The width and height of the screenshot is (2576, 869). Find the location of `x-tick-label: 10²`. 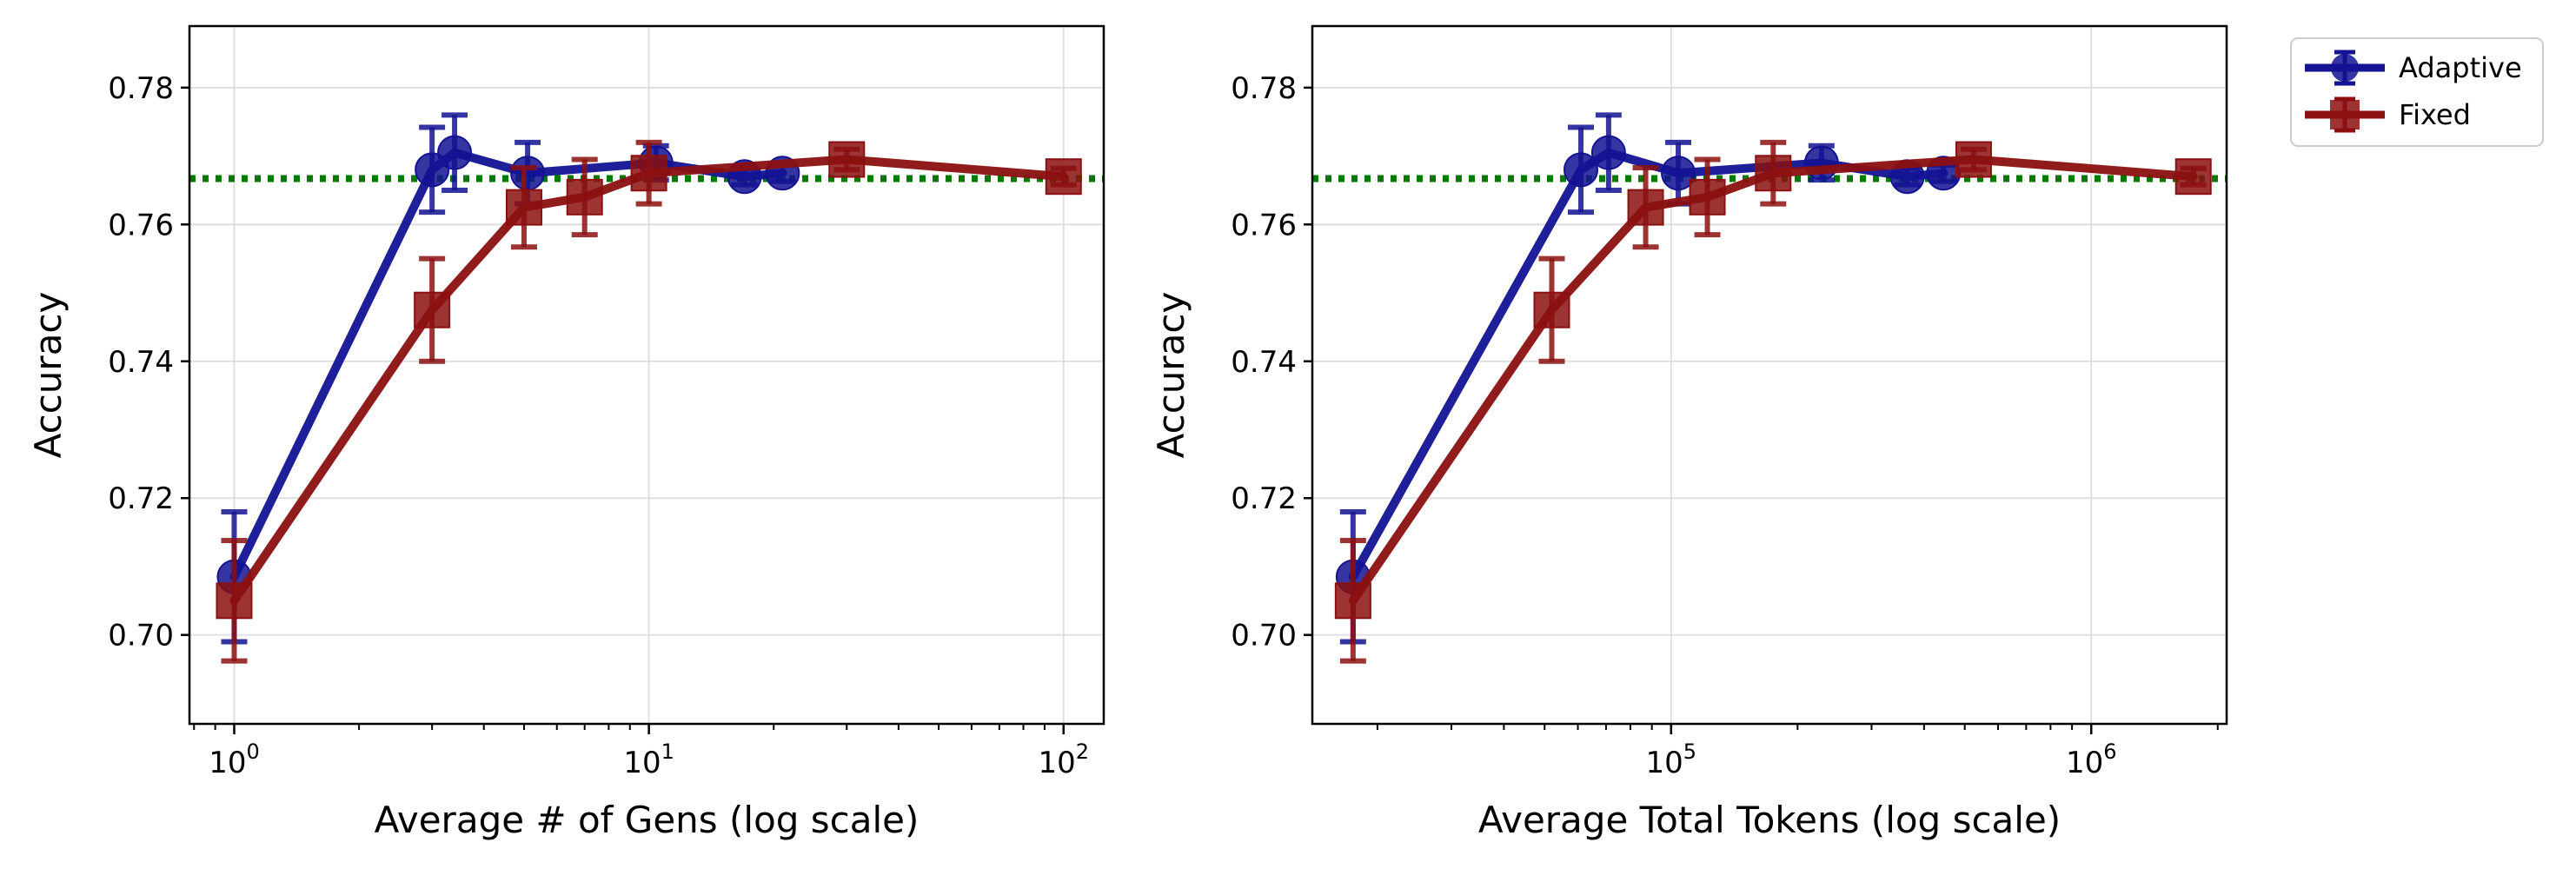

x-tick-label: 10² is located at coordinates (1063, 760).